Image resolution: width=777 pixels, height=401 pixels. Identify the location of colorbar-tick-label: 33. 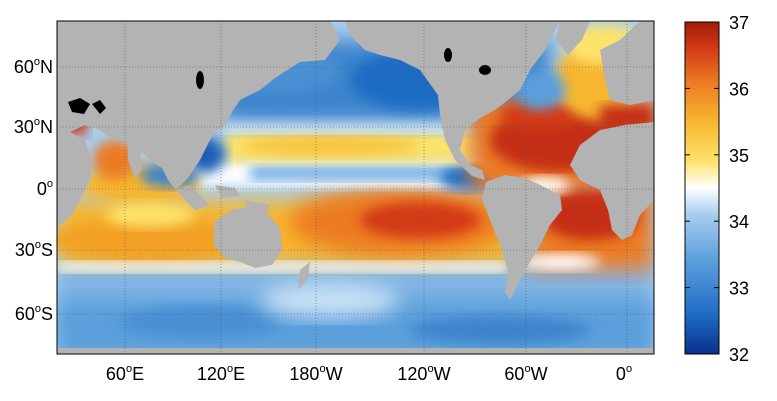
(739, 289).